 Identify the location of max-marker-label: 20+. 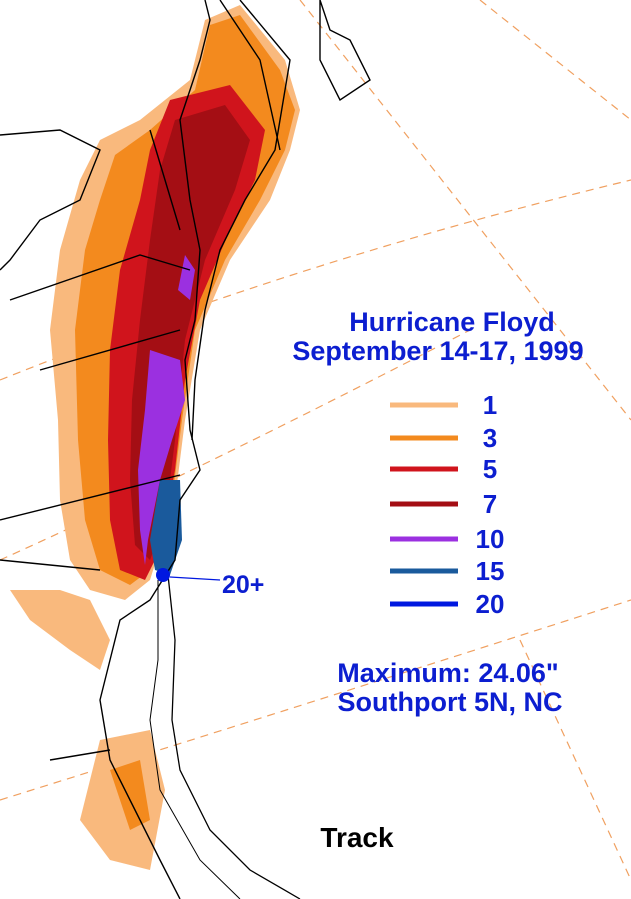
(243, 585).